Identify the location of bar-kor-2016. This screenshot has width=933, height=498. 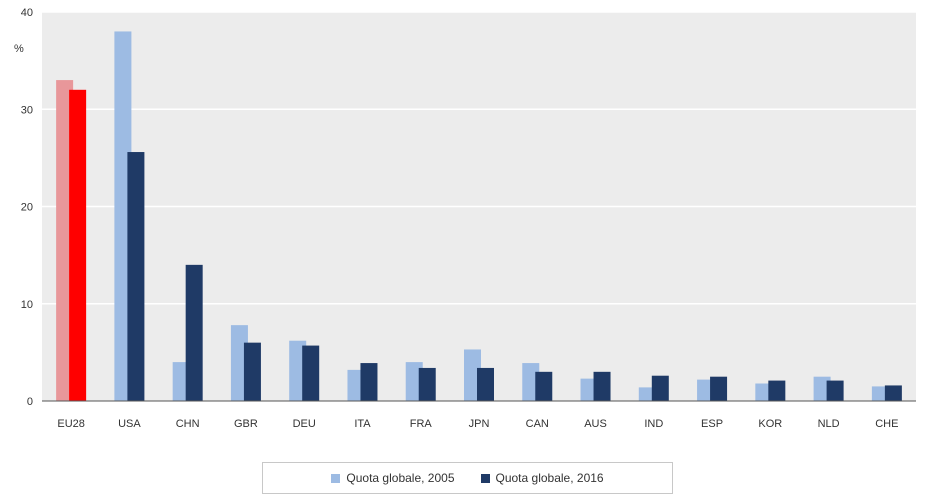
(777, 390).